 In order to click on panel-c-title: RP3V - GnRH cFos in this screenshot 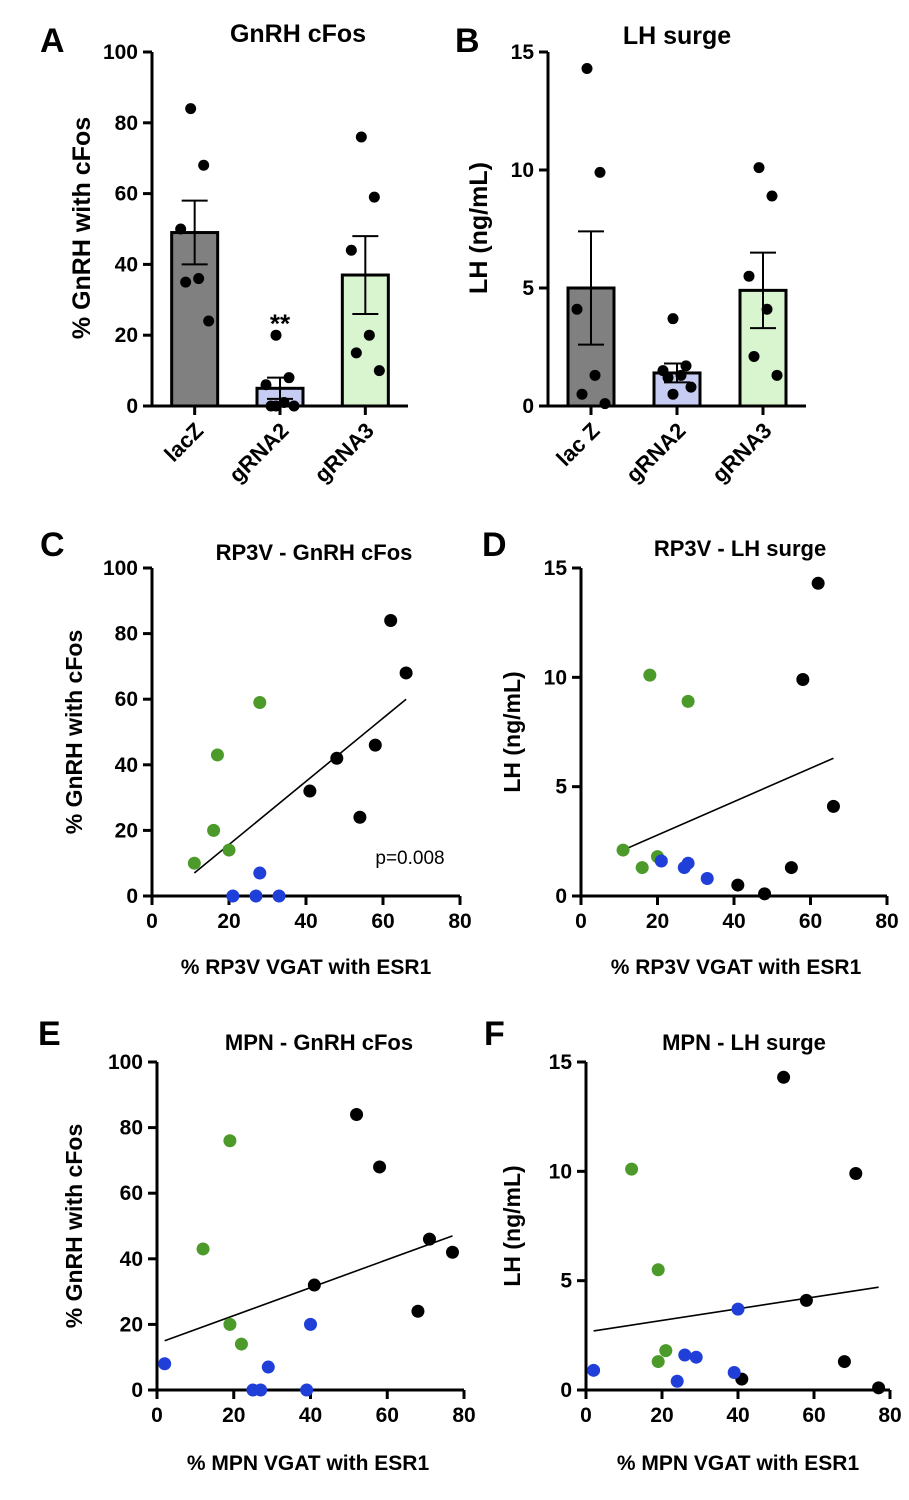, I will do `click(314, 552)`.